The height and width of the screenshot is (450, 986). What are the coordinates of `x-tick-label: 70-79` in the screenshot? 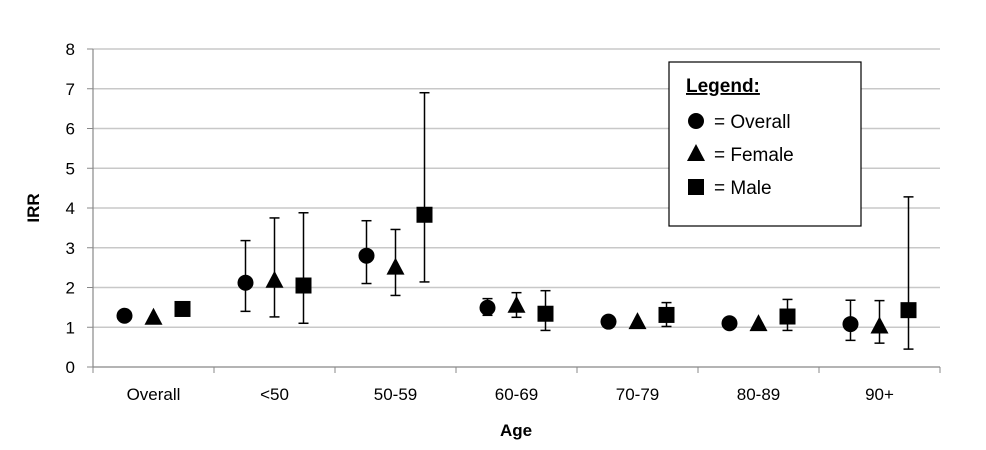 It's located at (637, 394).